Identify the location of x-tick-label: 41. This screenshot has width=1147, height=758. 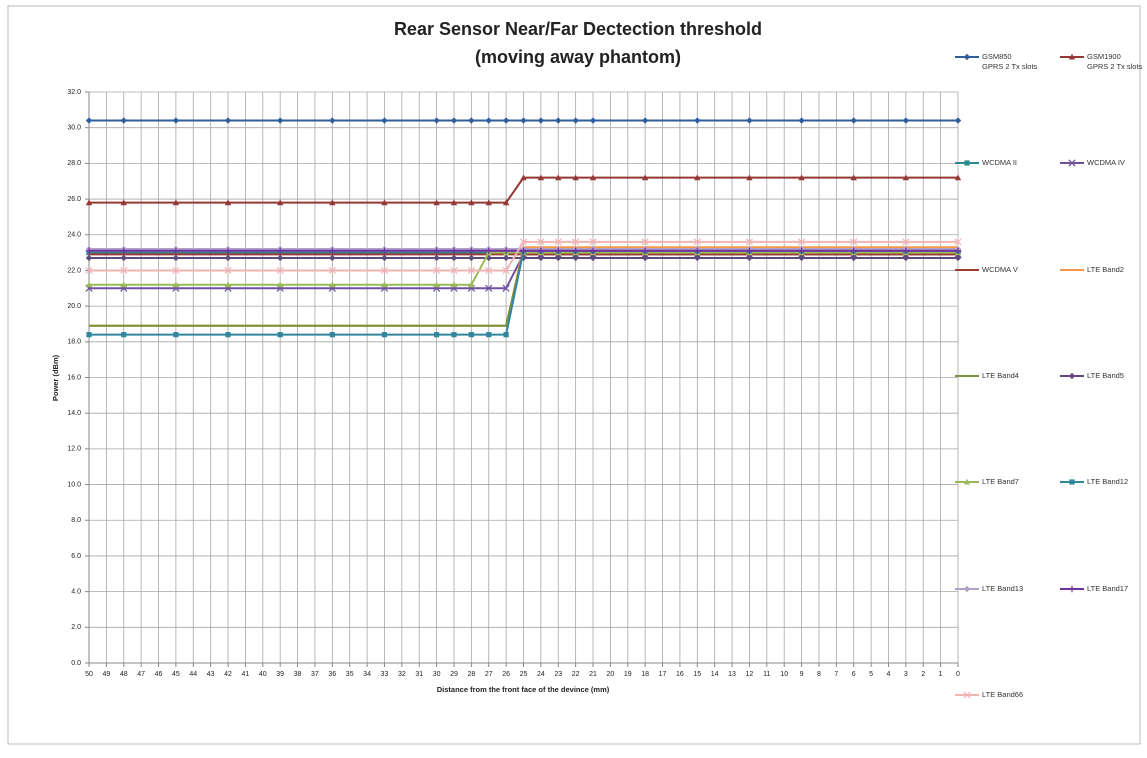
(246, 674).